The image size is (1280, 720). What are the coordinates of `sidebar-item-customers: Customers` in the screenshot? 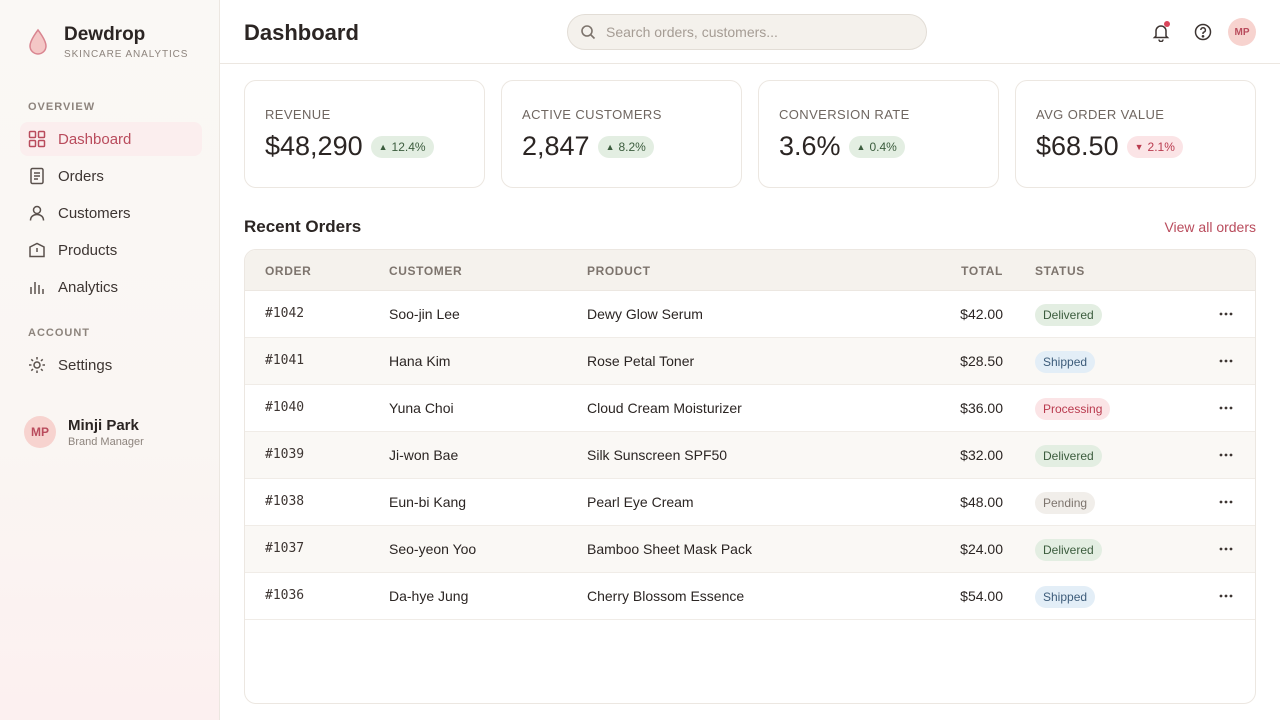 It's located at (111, 213).